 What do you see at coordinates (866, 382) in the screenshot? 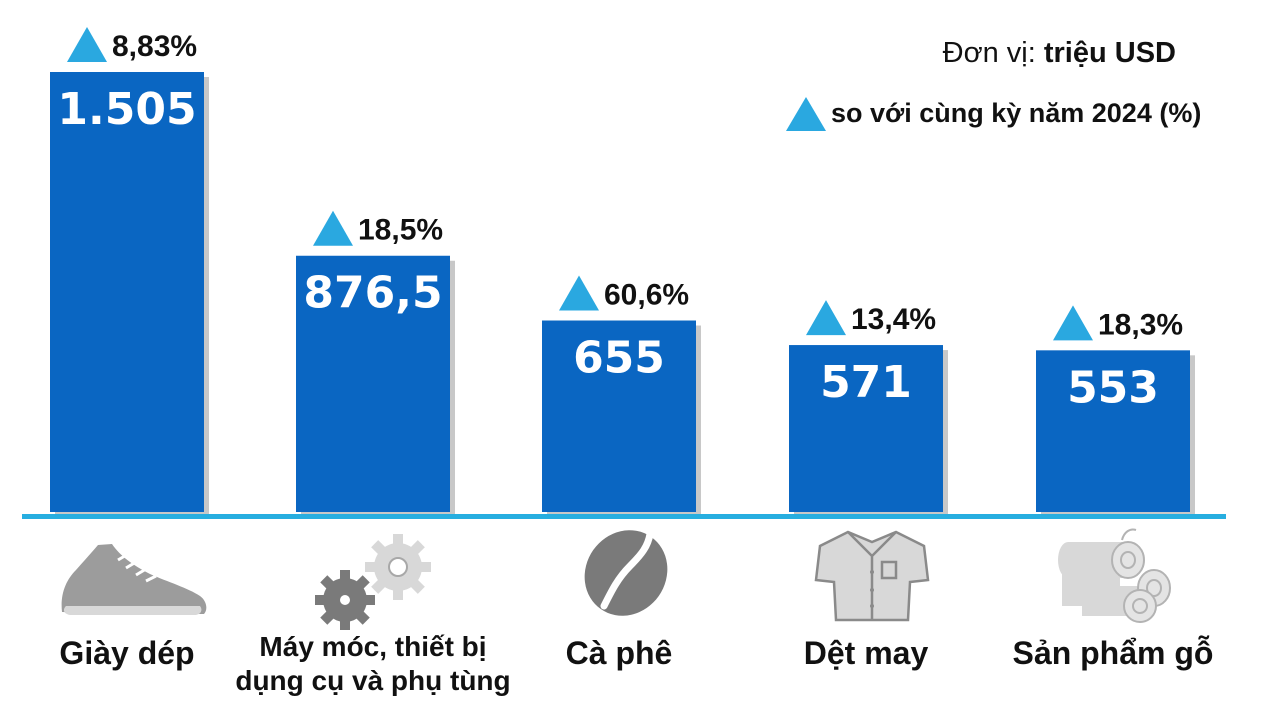
I see `bar-value-label: 571` at bounding box center [866, 382].